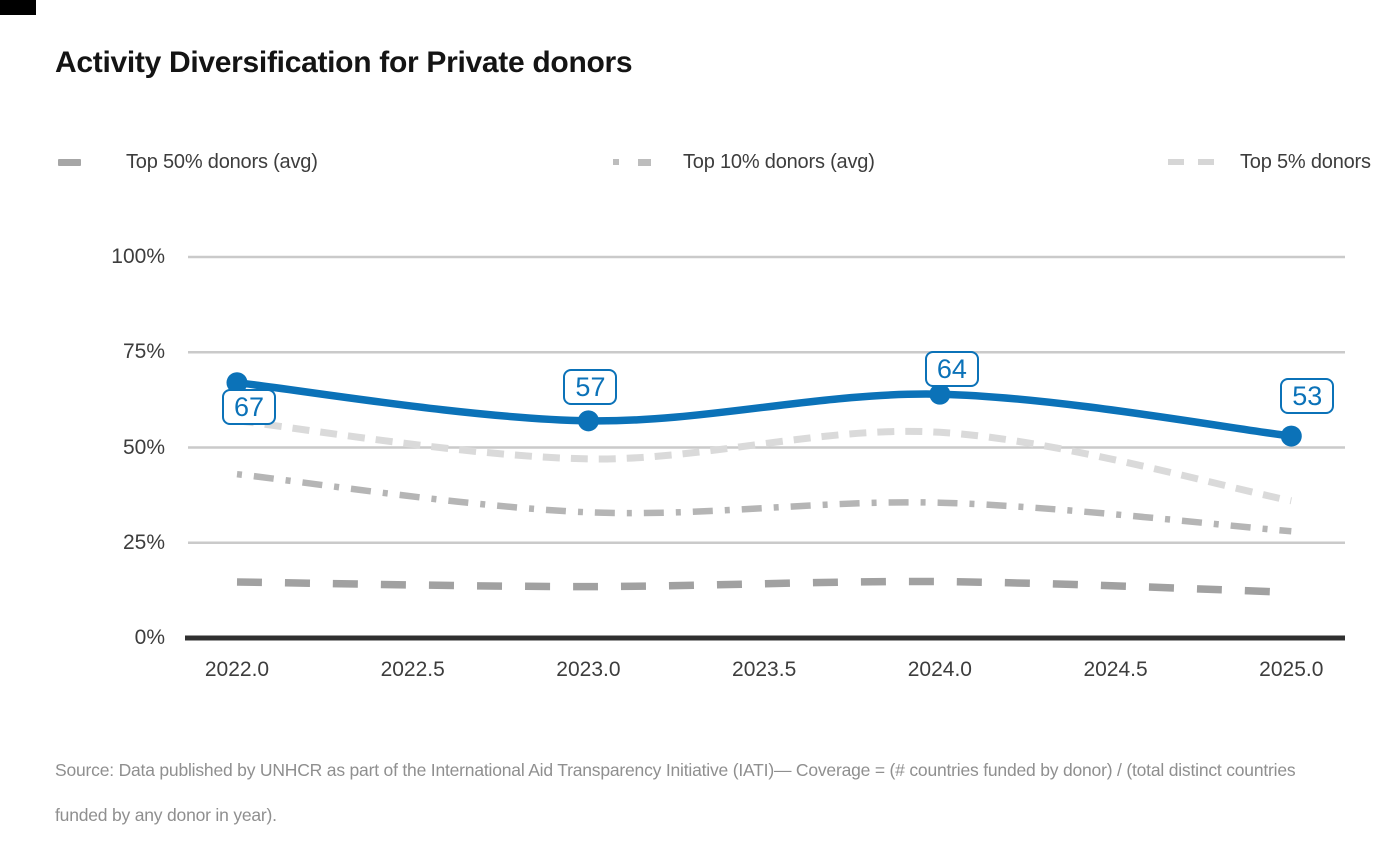 This screenshot has width=1400, height=866. Describe the element at coordinates (1307, 396) in the screenshot. I see `data-point-label: 53` at that location.